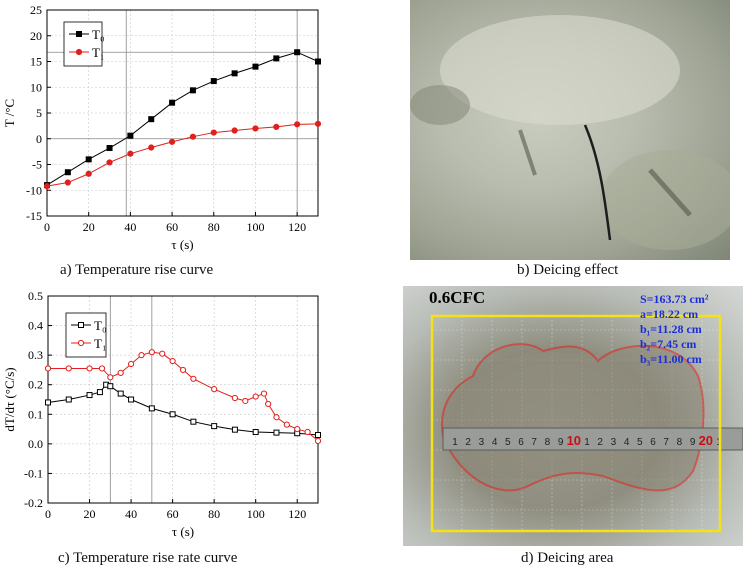 Image resolution: width=751 pixels, height=569 pixels. Describe the element at coordinates (674, 299) in the screenshot. I see `measurement-area: S=163.73 cm²` at that location.